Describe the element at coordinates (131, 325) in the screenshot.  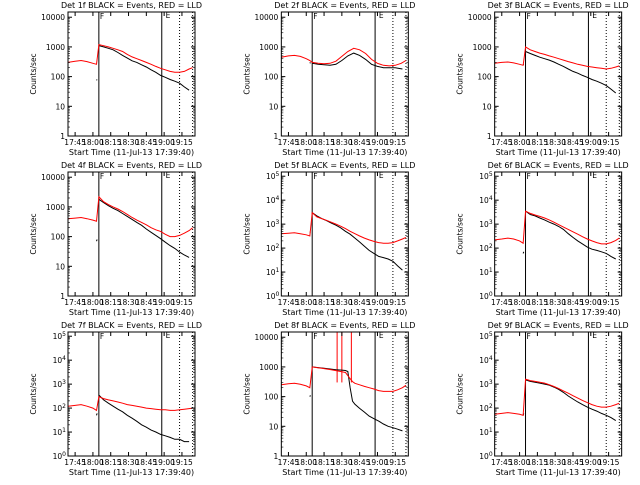
I see `chart-title: Det 7f BLACK = Events, RED = LLD` at that location.